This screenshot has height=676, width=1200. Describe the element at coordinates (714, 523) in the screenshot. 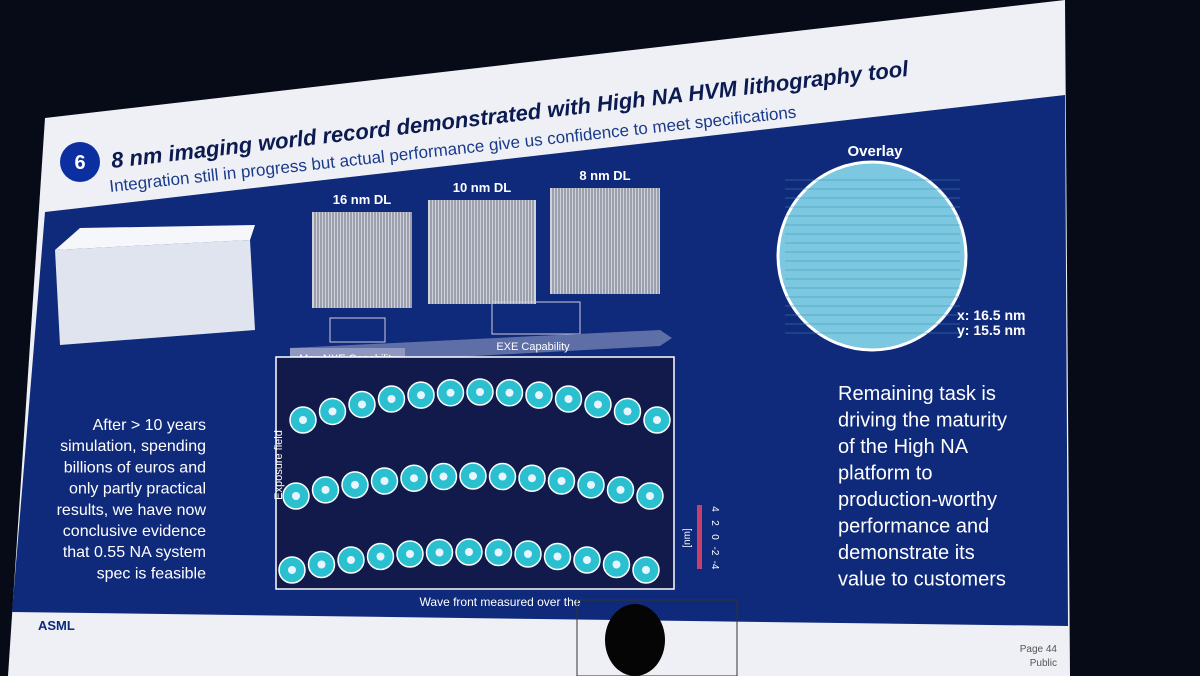

I see `colorbar-tick: 2` at that location.